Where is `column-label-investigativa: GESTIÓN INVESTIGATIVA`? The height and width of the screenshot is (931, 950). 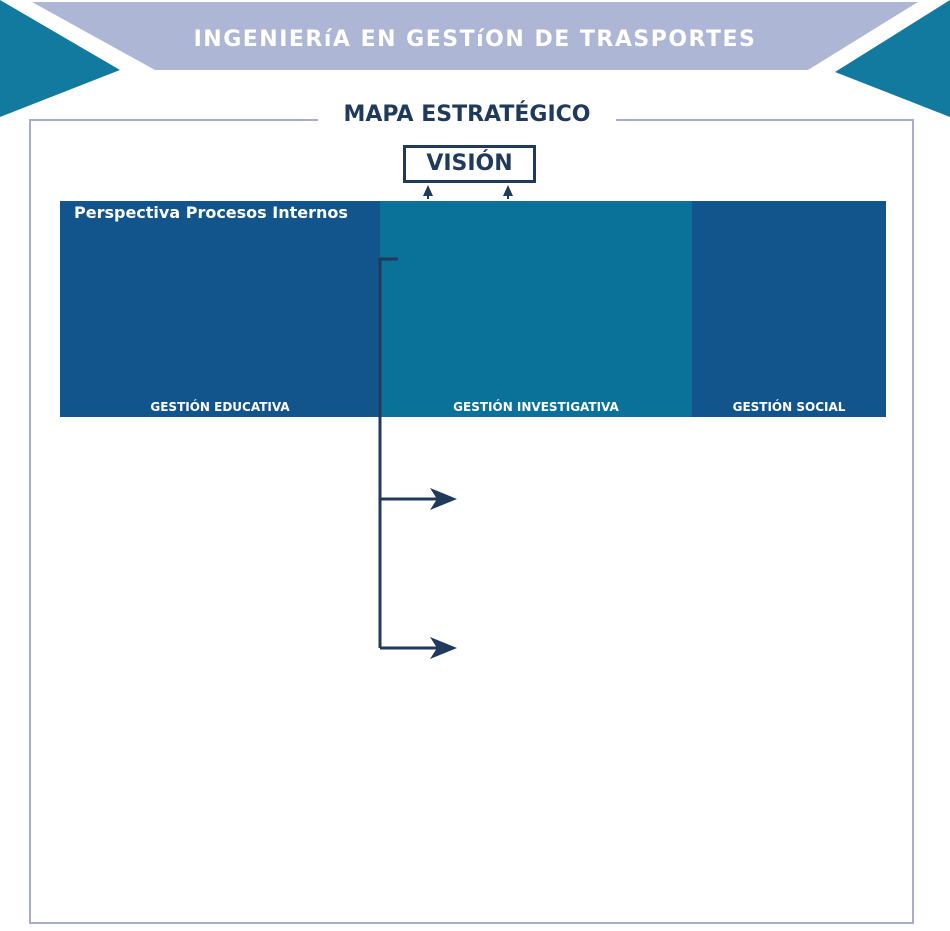
column-label-investigativa: GESTIÓN INVESTIGATIVA is located at coordinates (536, 407).